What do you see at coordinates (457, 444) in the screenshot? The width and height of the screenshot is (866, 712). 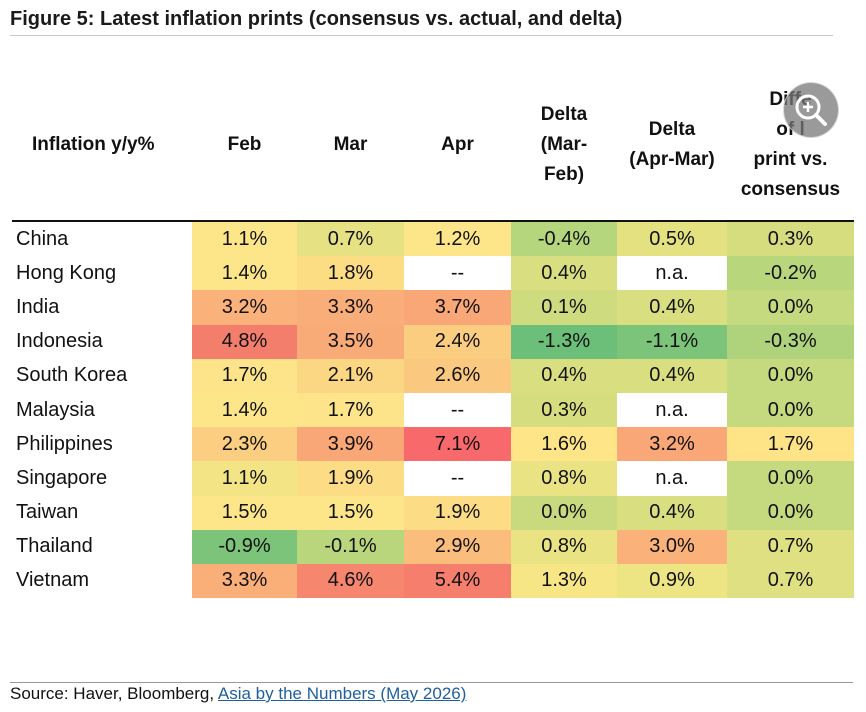 I see `value-cell: 7.1%` at bounding box center [457, 444].